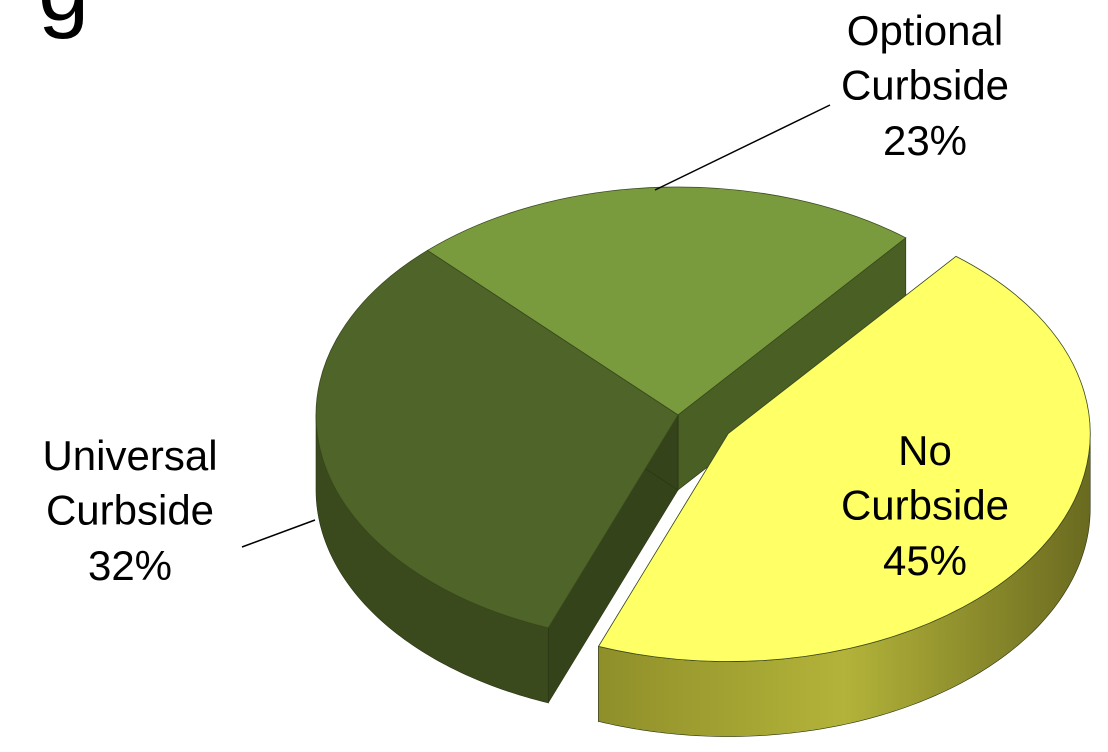  Describe the element at coordinates (666, 301) in the screenshot. I see `slice` at that location.